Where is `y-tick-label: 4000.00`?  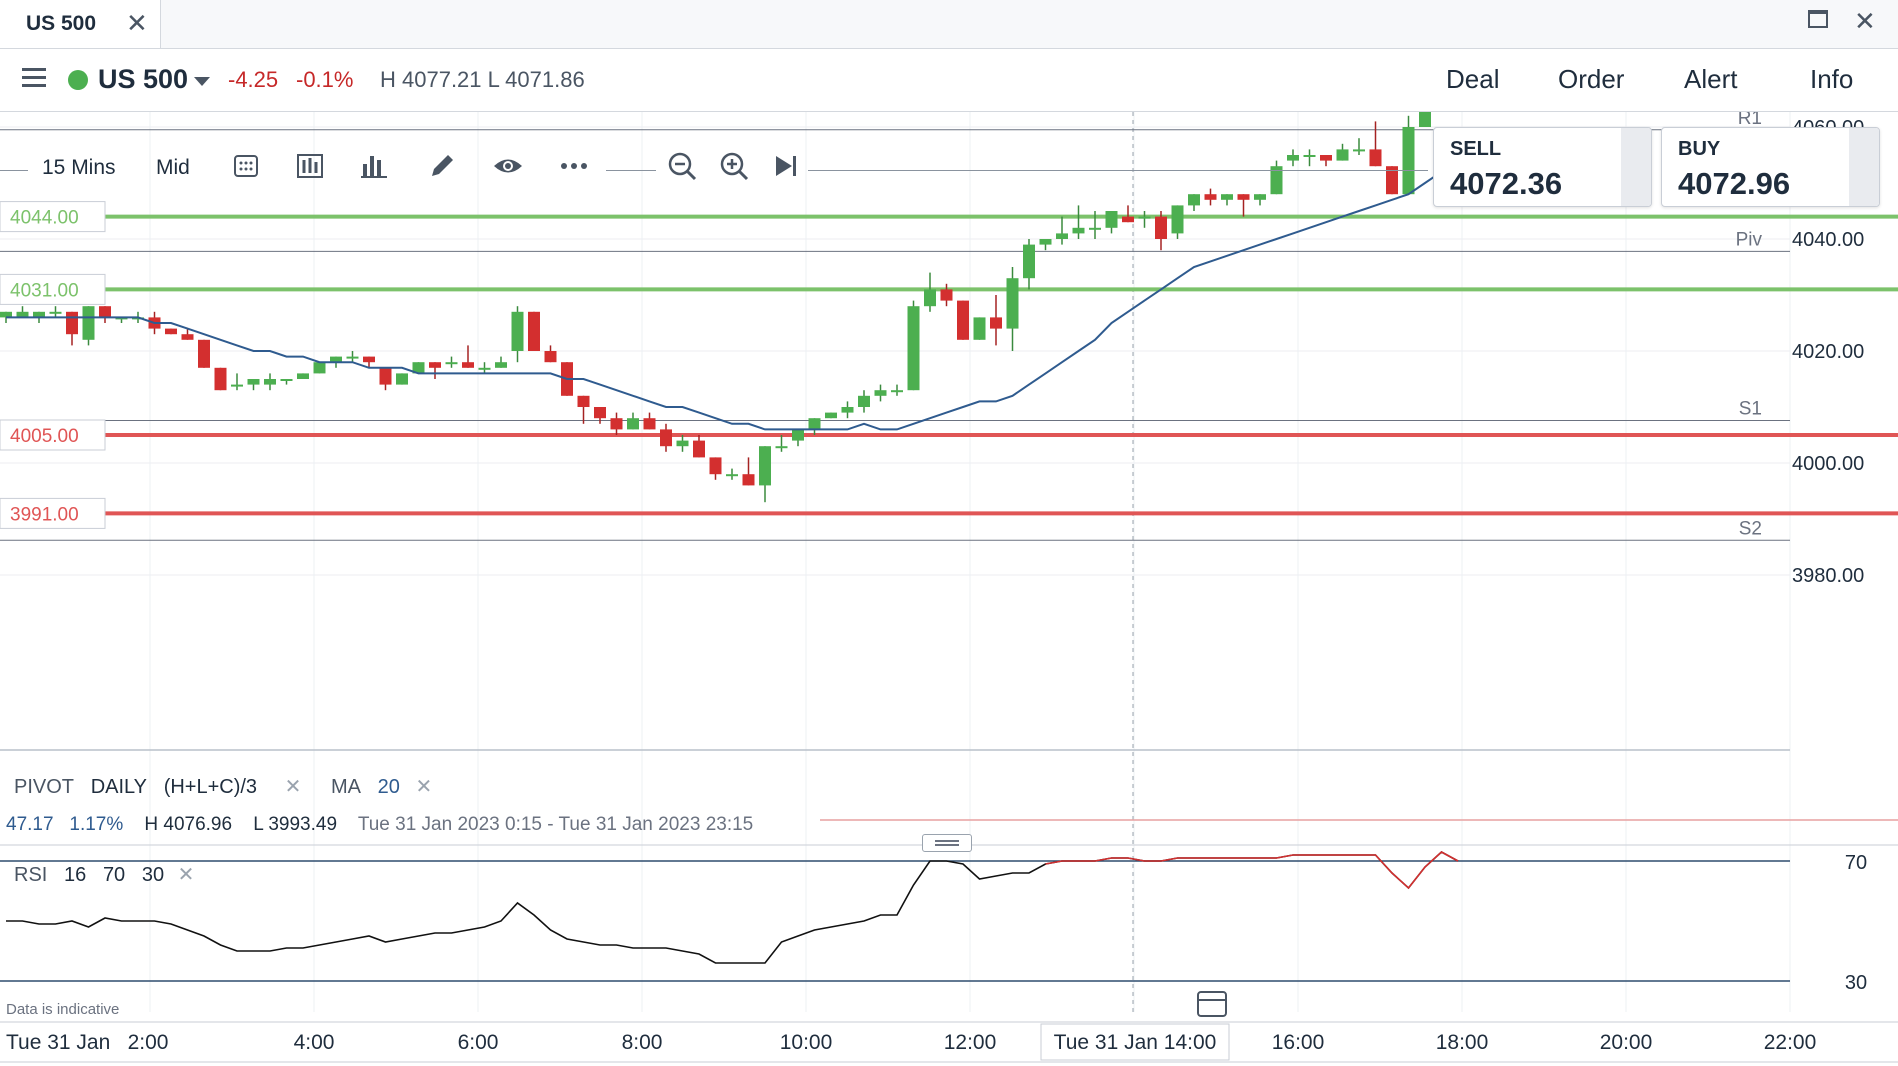 y-tick-label: 4000.00 is located at coordinates (1828, 464).